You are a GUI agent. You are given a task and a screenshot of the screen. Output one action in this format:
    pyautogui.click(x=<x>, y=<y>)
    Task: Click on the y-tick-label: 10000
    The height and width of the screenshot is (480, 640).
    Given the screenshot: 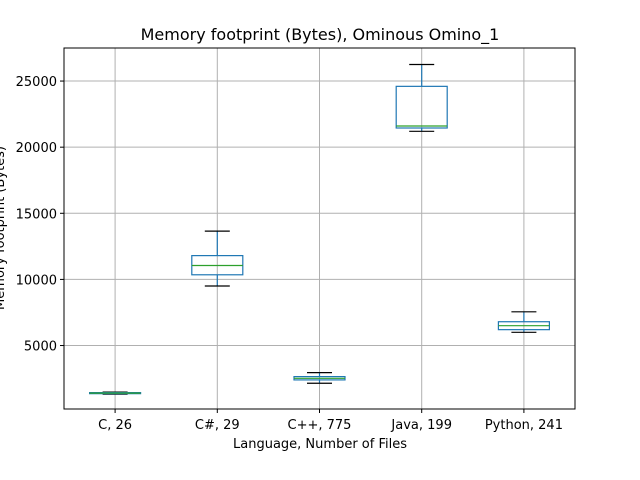 What is the action you would take?
    pyautogui.click(x=36, y=280)
    